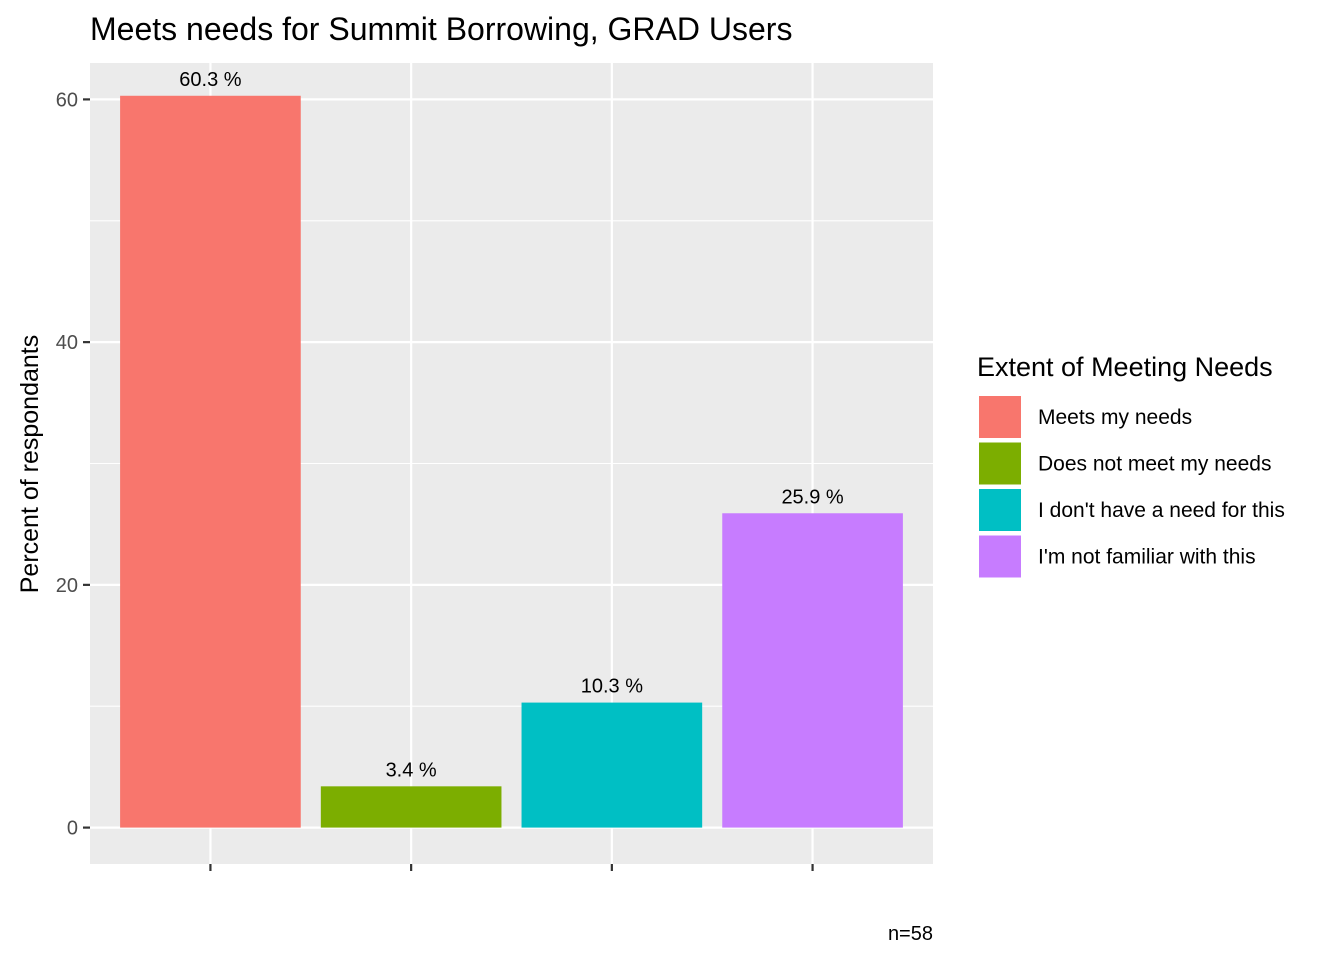  Describe the element at coordinates (30, 464) in the screenshot. I see `y-axis-title: Percent of respondants` at that location.